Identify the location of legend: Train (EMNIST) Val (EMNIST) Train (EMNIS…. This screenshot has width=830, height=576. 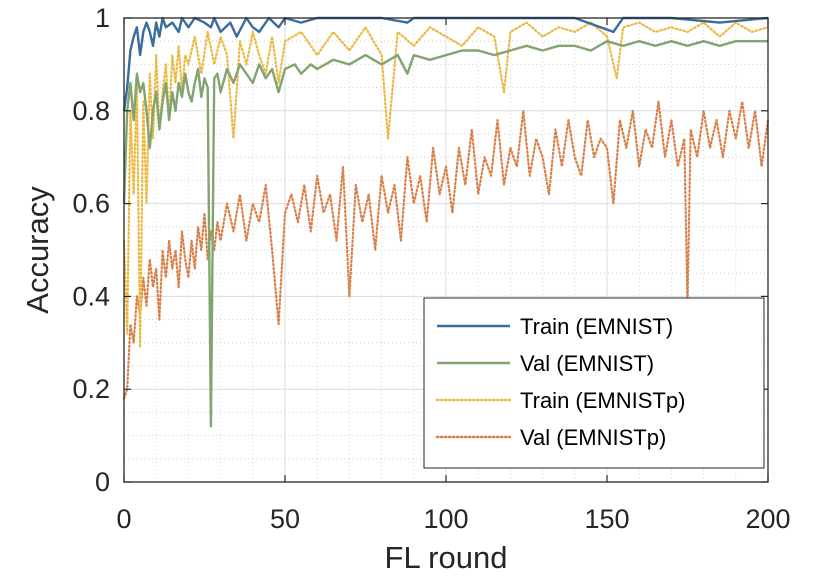
(594, 383).